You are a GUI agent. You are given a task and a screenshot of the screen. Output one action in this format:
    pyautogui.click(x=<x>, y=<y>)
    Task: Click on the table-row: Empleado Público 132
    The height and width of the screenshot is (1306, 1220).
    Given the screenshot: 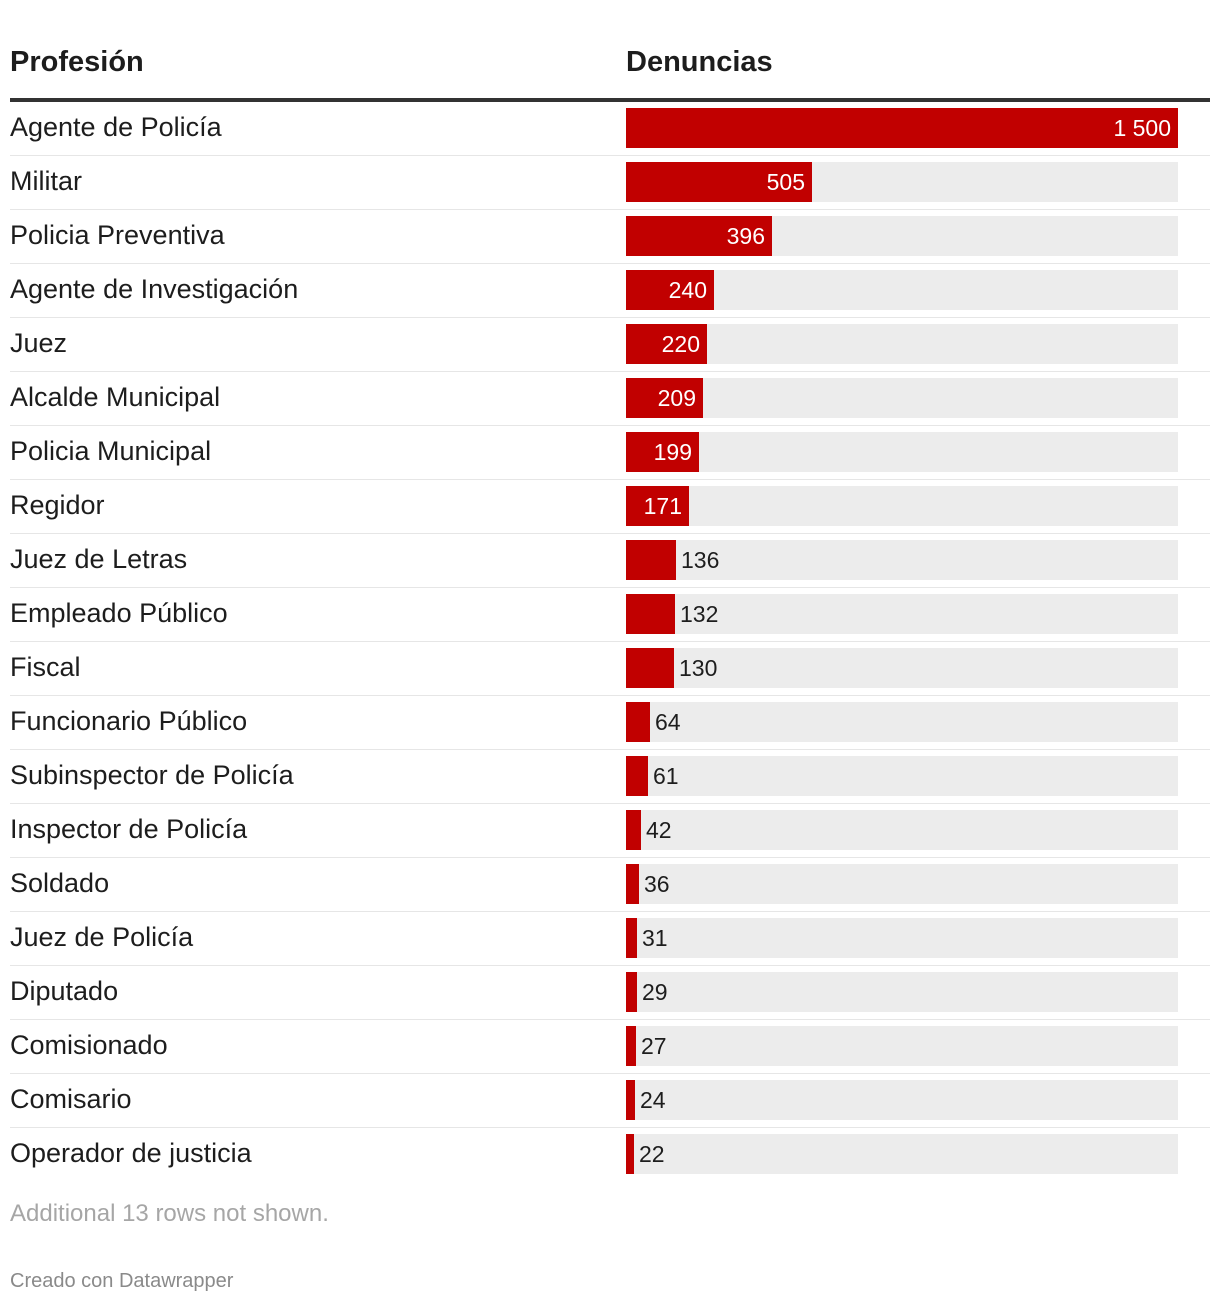 What is the action you would take?
    pyautogui.click(x=610, y=615)
    